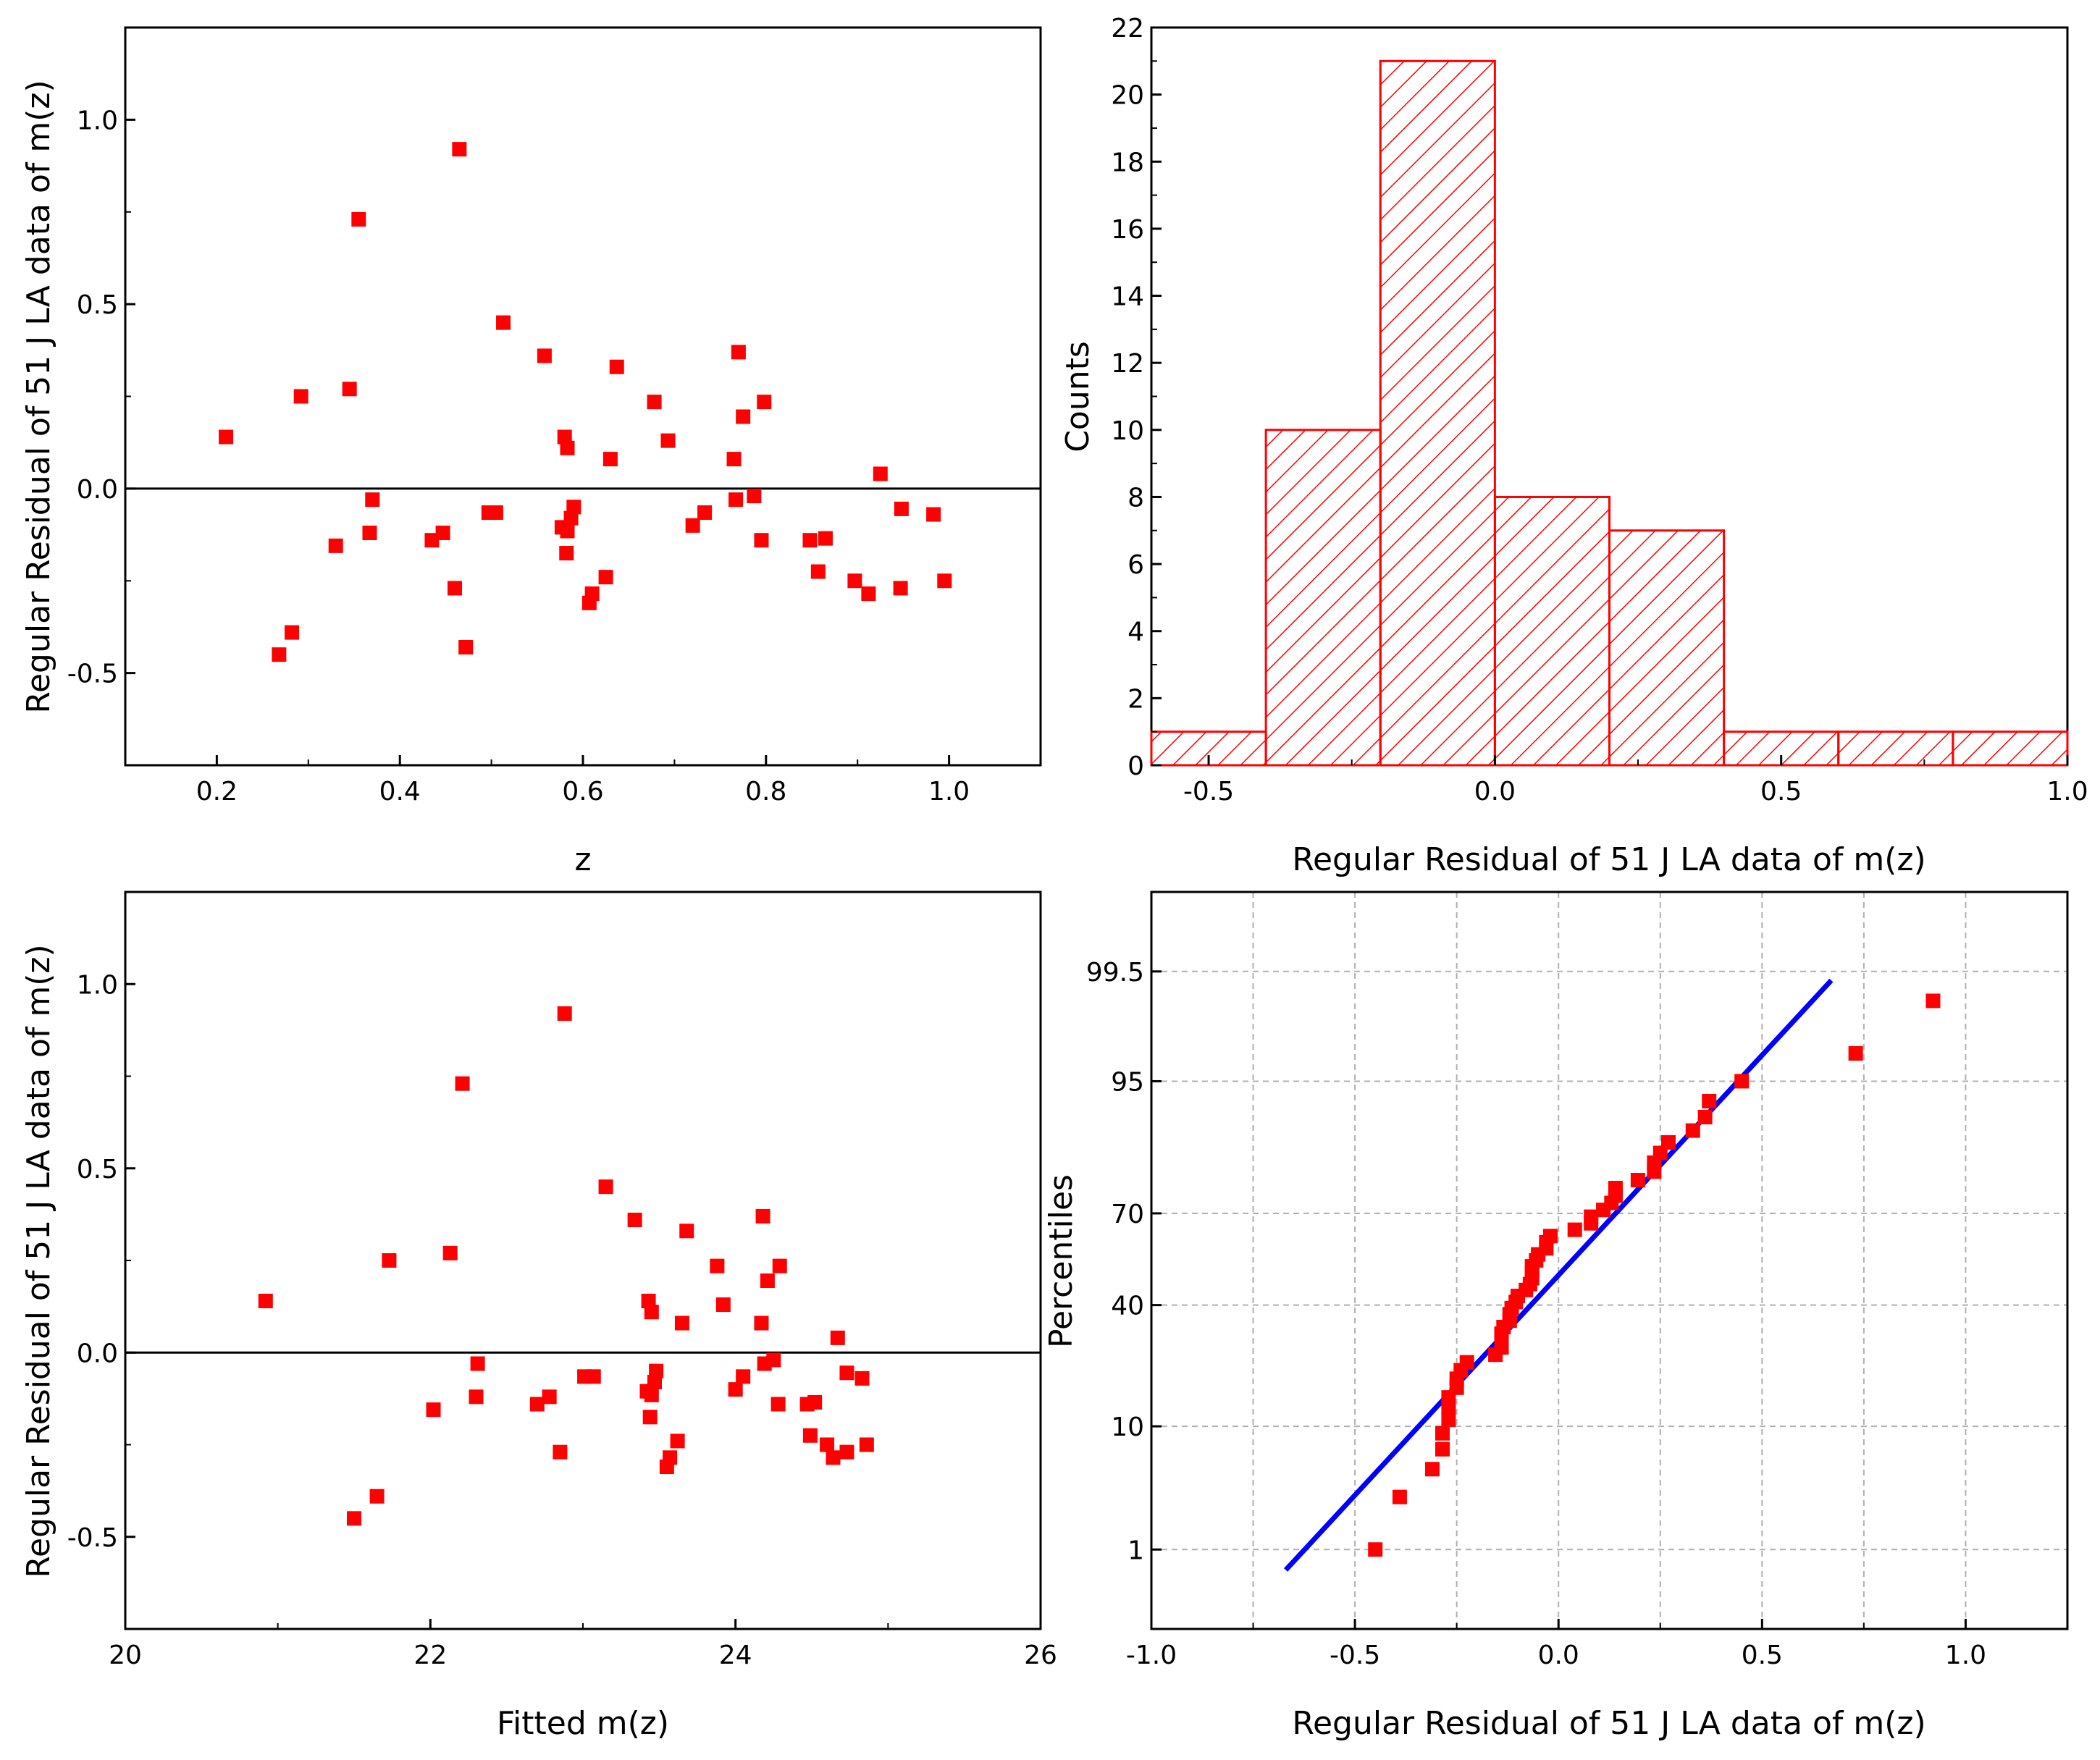  I want to click on histogram-ytick-label: 18, so click(1127, 163).